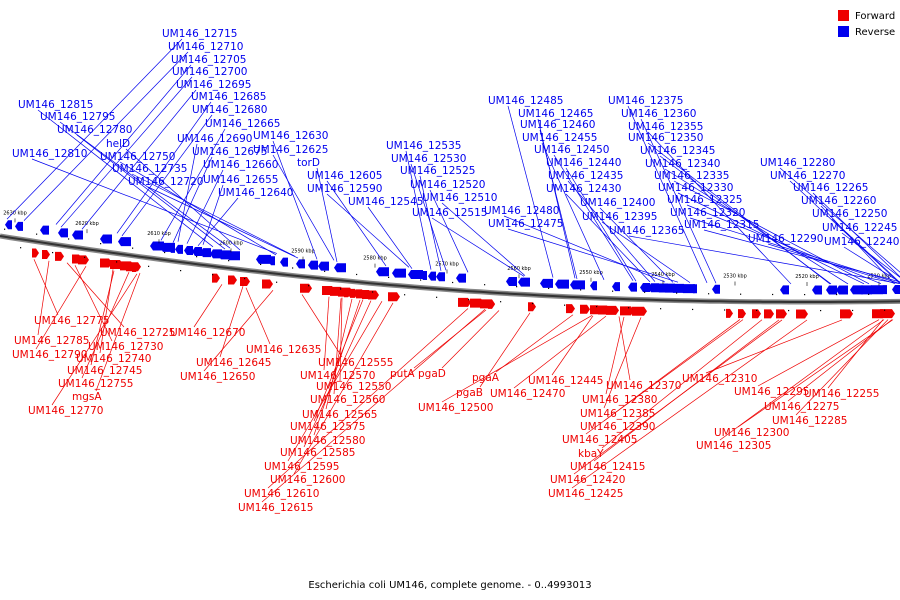  I want to click on reverse-gene-label: UM146_12695, so click(213, 85).